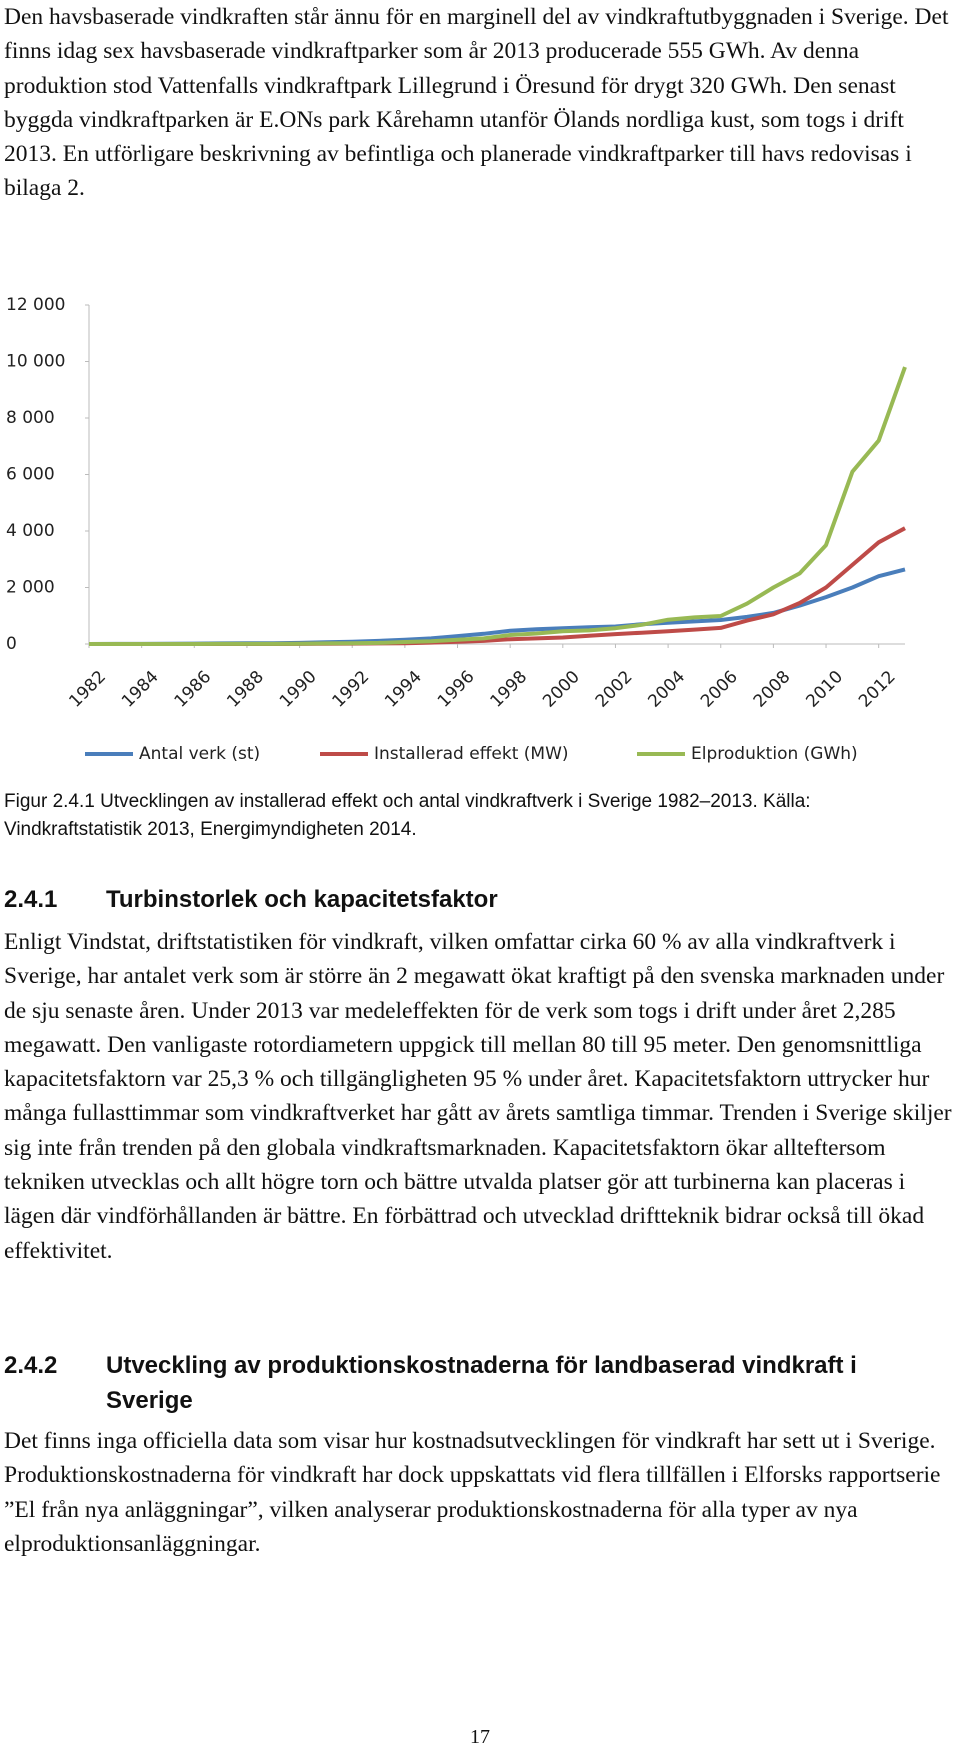 This screenshot has width=960, height=1749. Describe the element at coordinates (877, 689) in the screenshot. I see `x-tick-label: 2012` at that location.